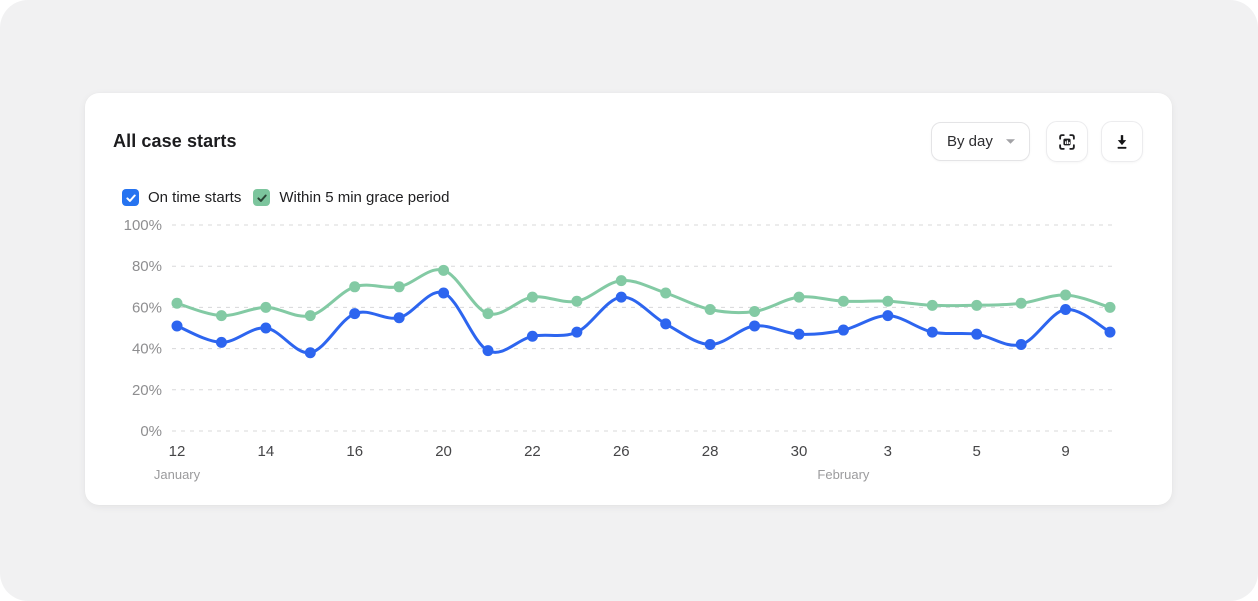 The image size is (1258, 601). What do you see at coordinates (799, 451) in the screenshot?
I see `svg-text: 30` at bounding box center [799, 451].